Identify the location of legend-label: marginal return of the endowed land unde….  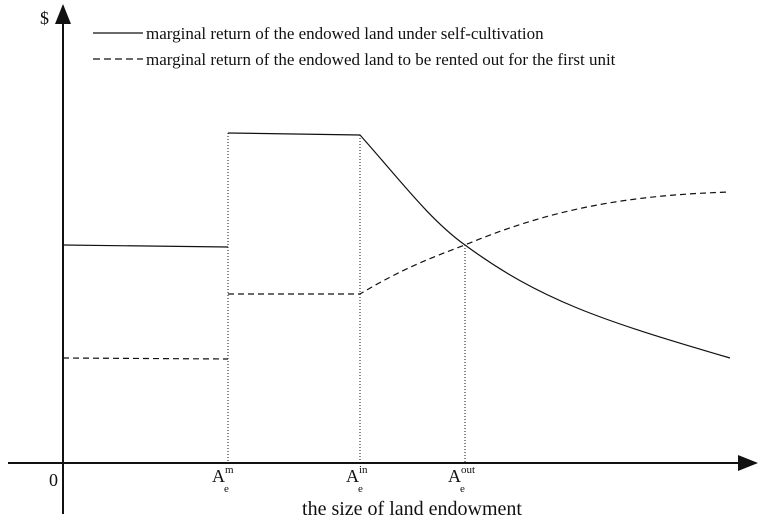
(345, 33).